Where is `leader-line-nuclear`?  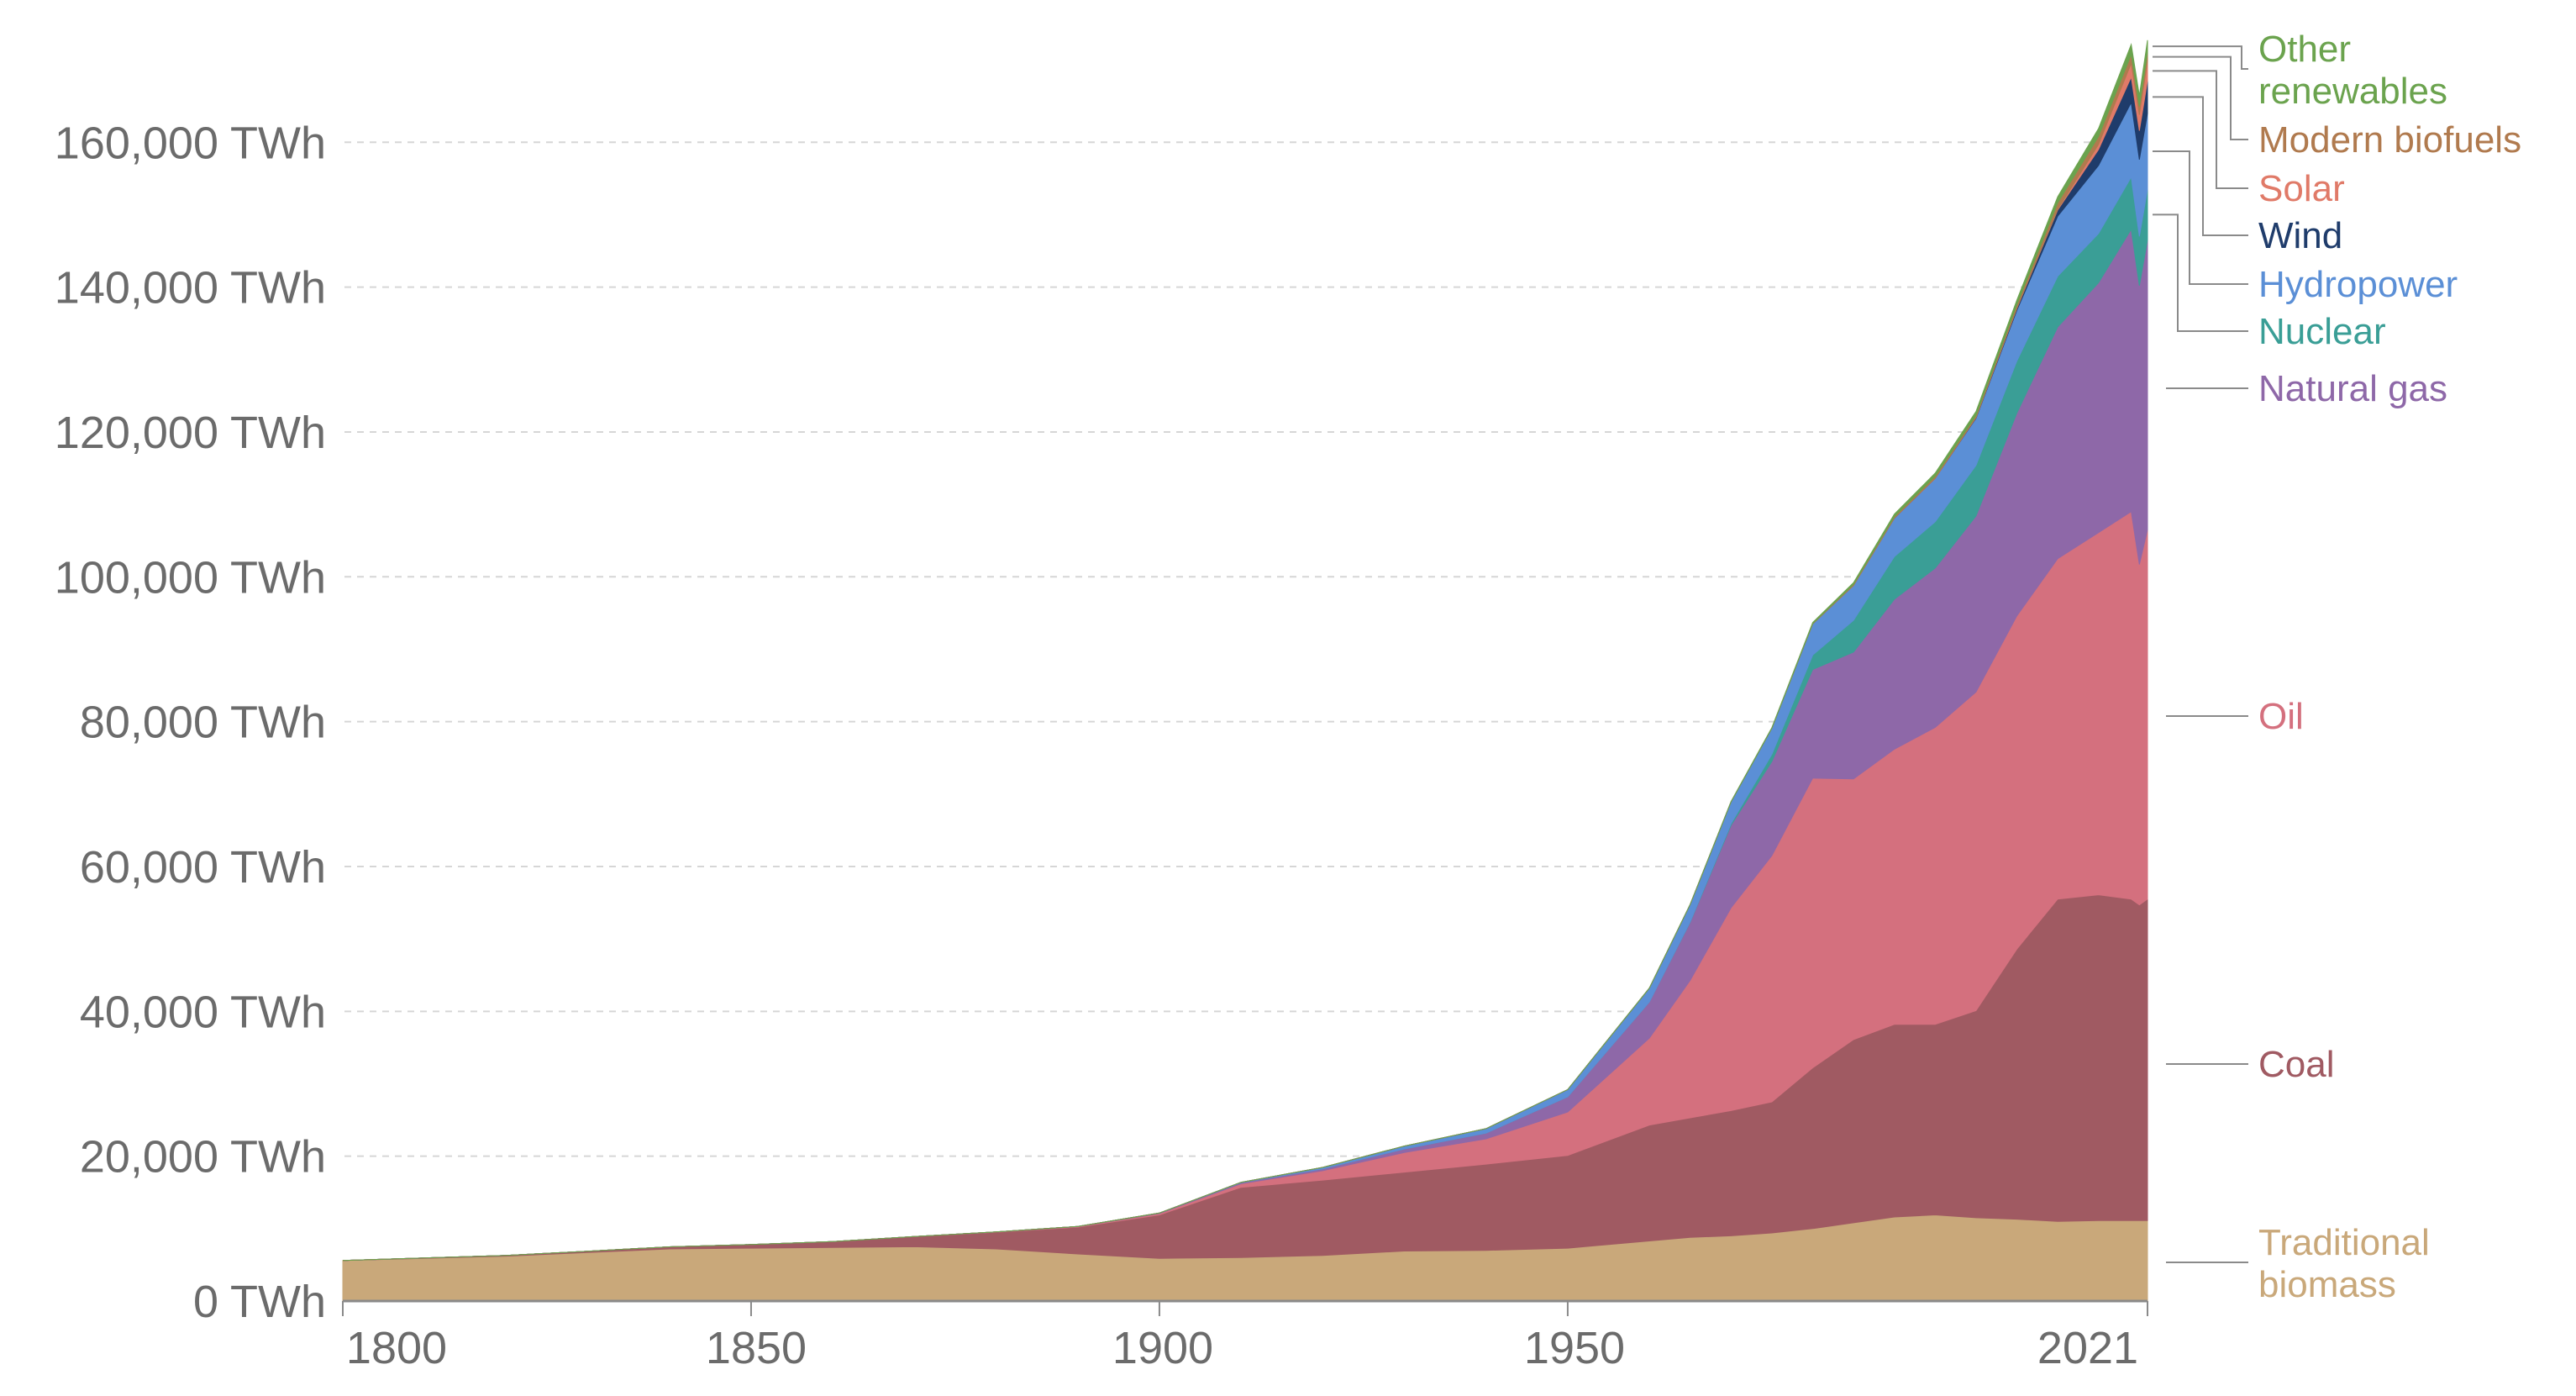 leader-line-nuclear is located at coordinates (2200, 272).